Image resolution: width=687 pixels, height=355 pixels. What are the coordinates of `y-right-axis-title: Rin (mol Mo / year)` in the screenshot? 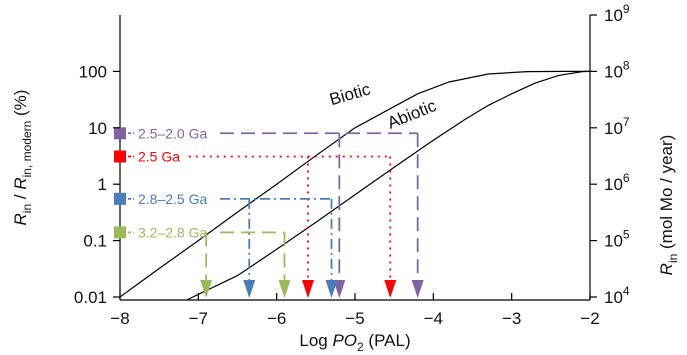 It's located at (668, 205).